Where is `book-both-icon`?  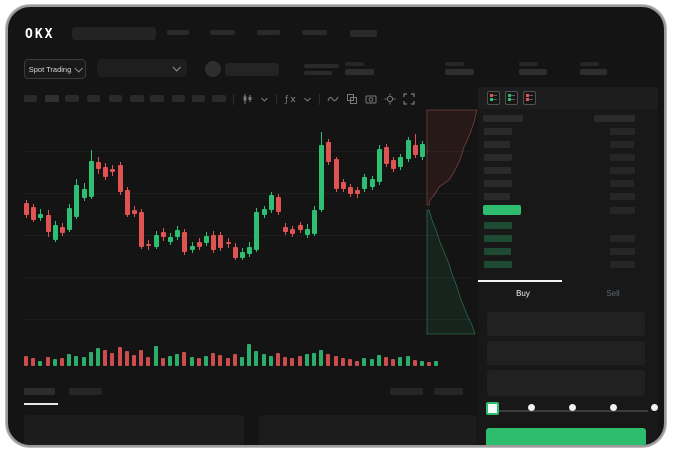 book-both-icon is located at coordinates (493, 98).